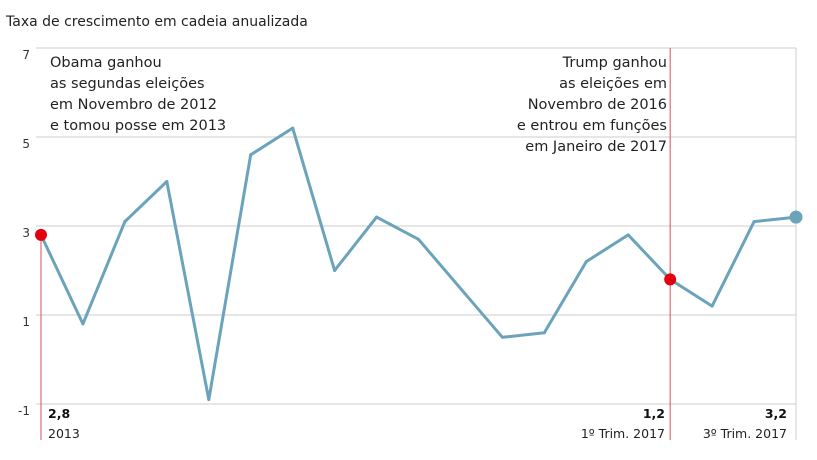 The width and height of the screenshot is (817, 460). What do you see at coordinates (596, 147) in the screenshot?
I see `trump-annotation-line: em Janeiro de 2017` at bounding box center [596, 147].